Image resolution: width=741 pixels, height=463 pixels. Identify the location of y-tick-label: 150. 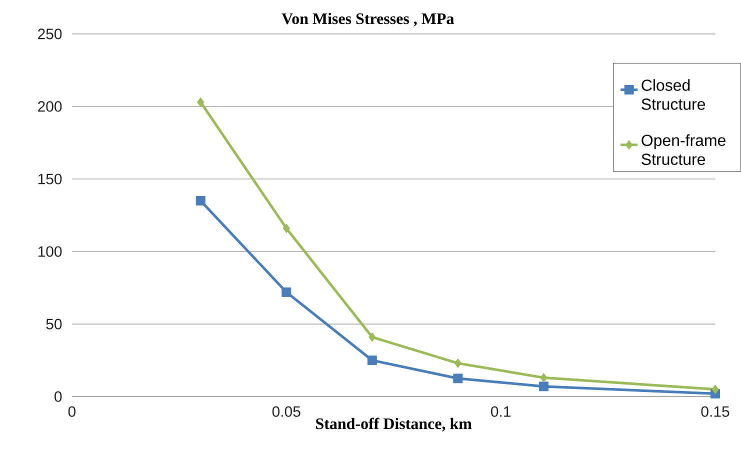
(50, 179).